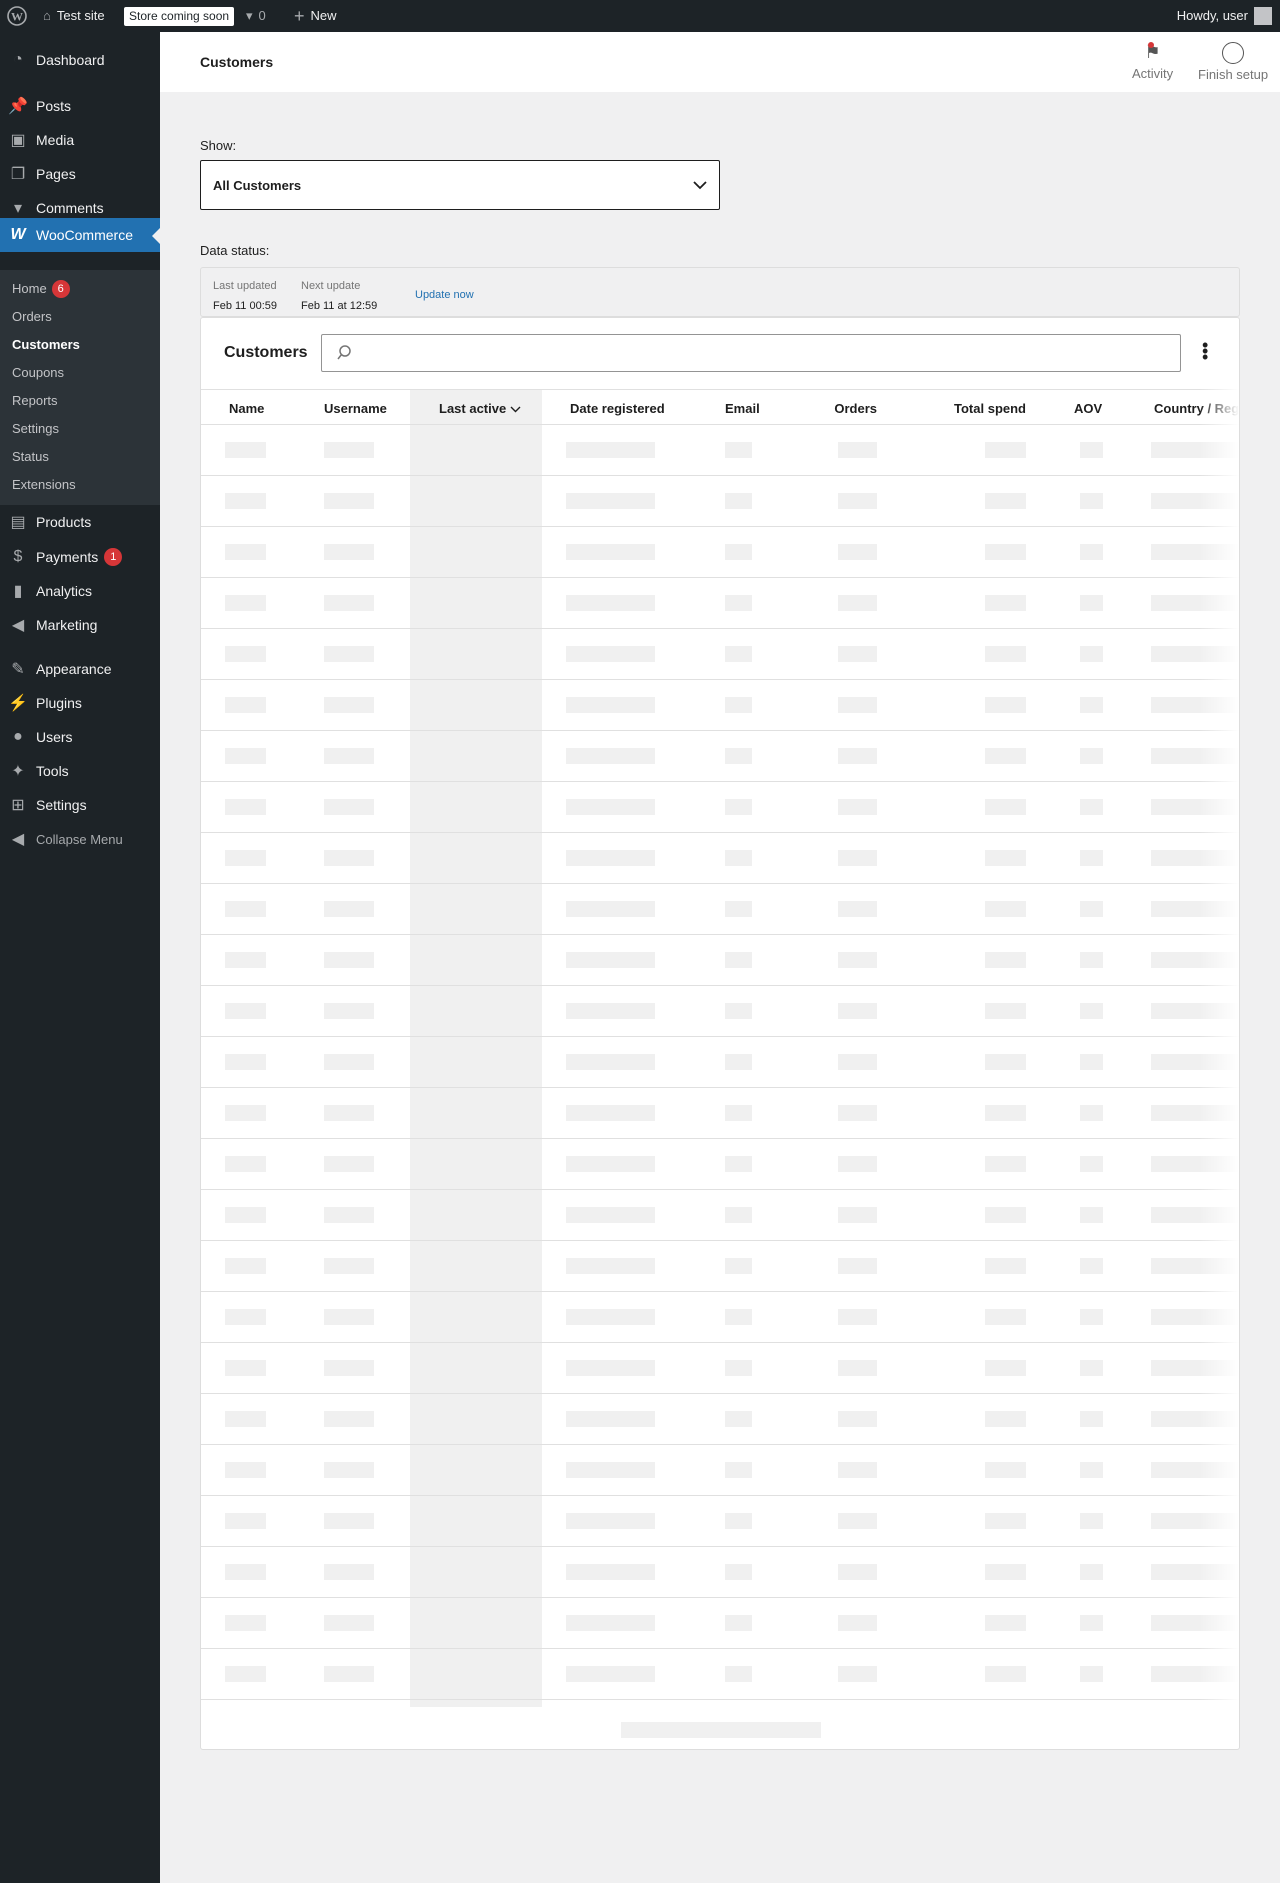 The image size is (1280, 1883). Describe the element at coordinates (256, 16) in the screenshot. I see `comments-link: ▾ 0` at that location.